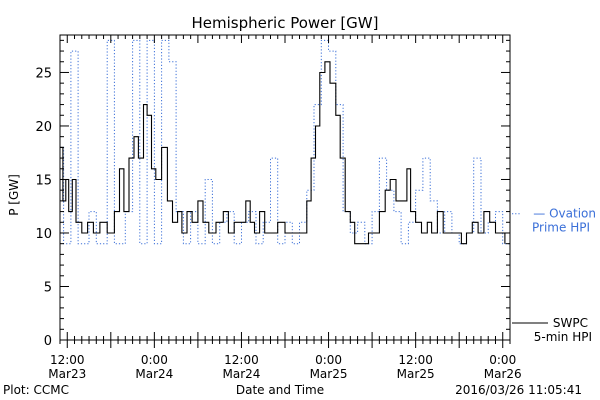  What do you see at coordinates (67, 374) in the screenshot?
I see `x-tick-label-date: Mar23` at bounding box center [67, 374].